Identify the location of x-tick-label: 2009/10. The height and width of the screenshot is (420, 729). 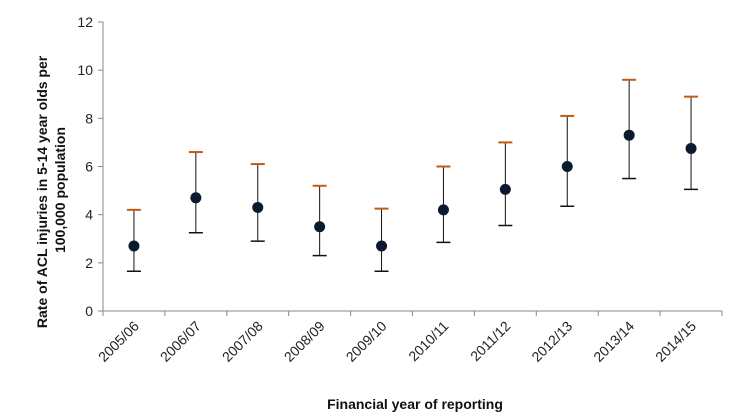
(366, 341).